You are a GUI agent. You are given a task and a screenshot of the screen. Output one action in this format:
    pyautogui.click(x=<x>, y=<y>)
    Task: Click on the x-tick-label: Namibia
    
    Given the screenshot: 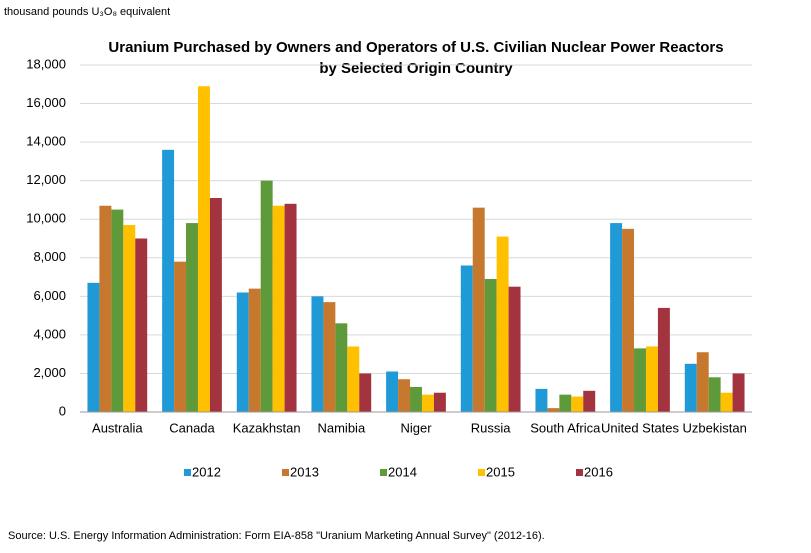 What is the action you would take?
    pyautogui.click(x=341, y=427)
    